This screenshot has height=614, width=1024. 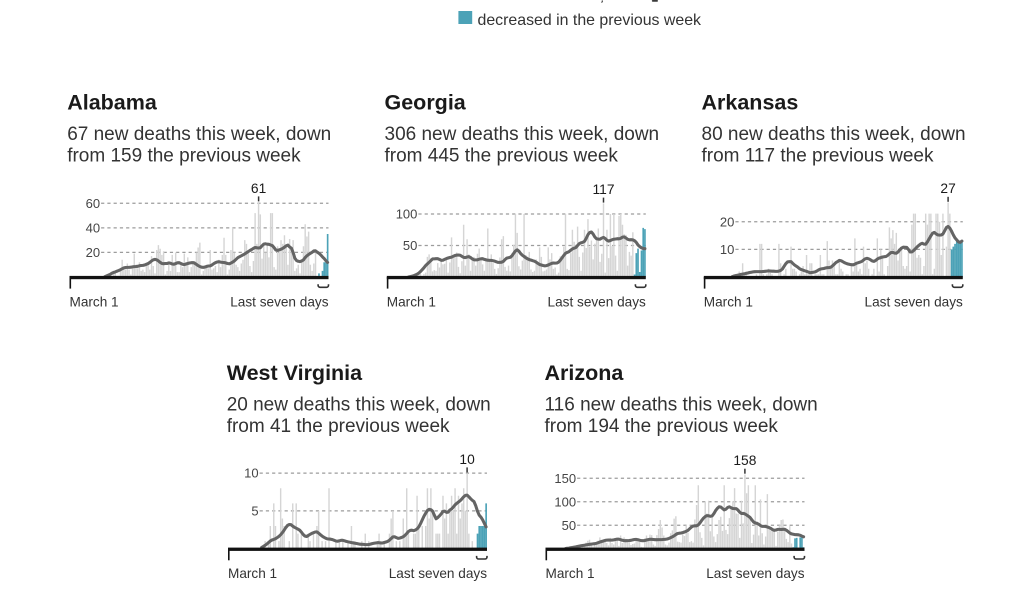 I want to click on svg-text: 158, so click(x=744, y=460).